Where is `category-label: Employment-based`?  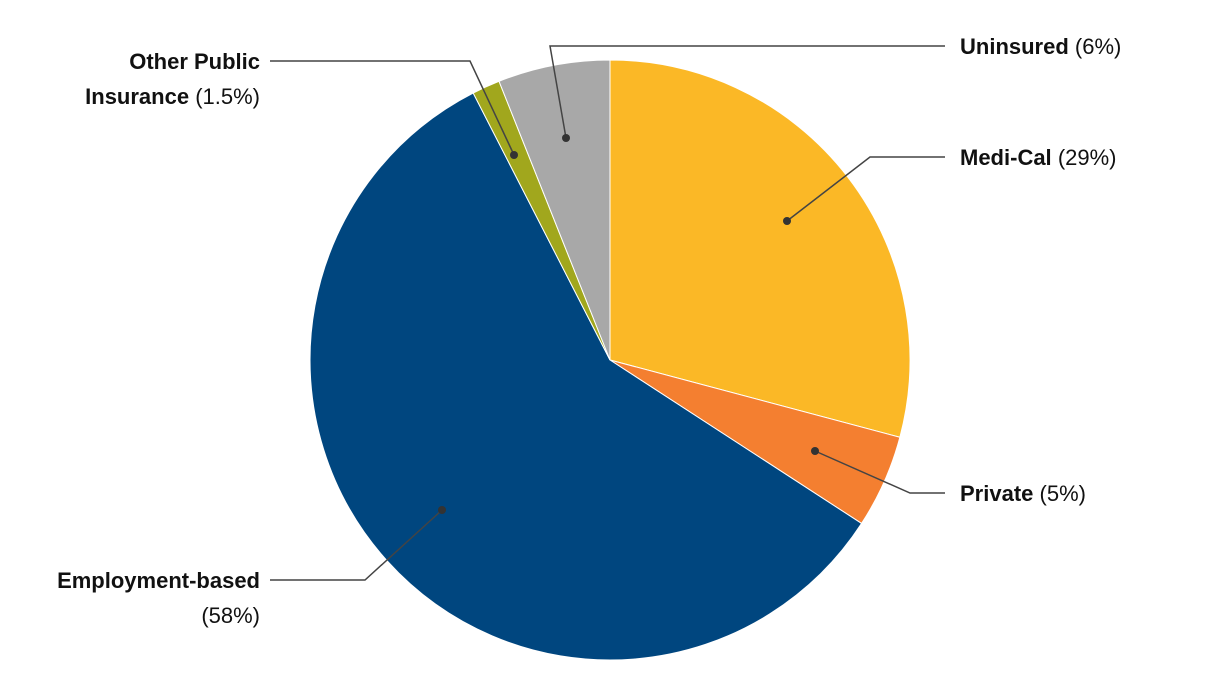 category-label: Employment-based is located at coordinates (158, 580).